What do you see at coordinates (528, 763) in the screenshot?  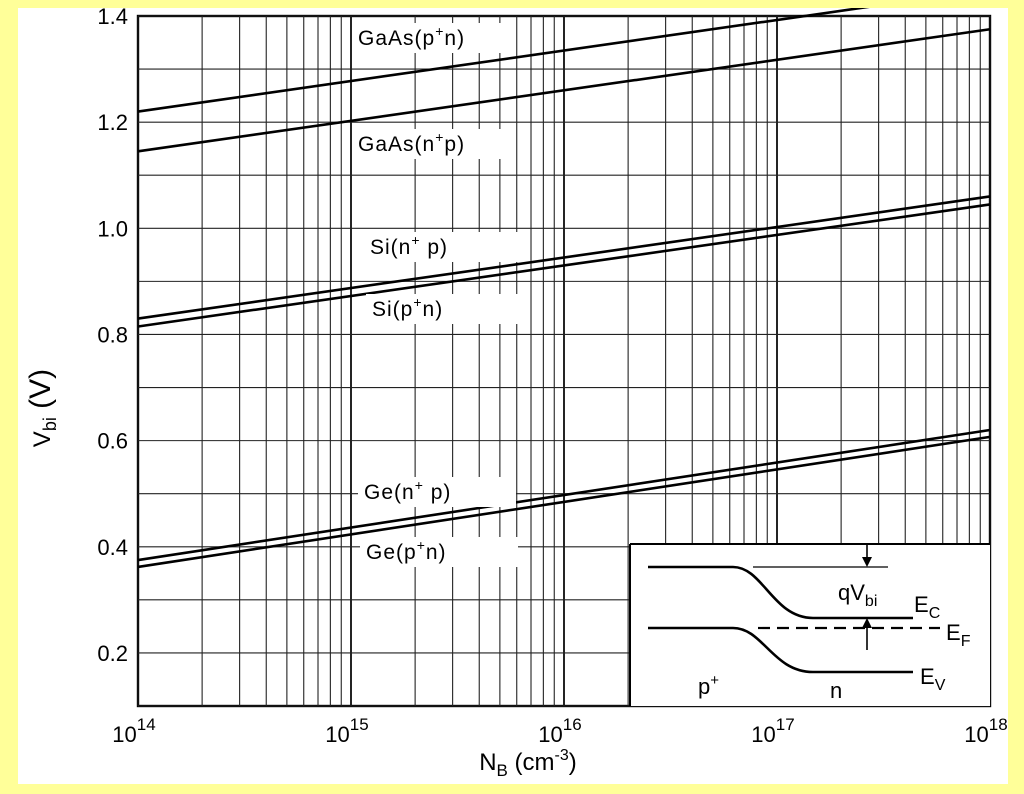 I see `x-axis-title: NB (cm-3)` at bounding box center [528, 763].